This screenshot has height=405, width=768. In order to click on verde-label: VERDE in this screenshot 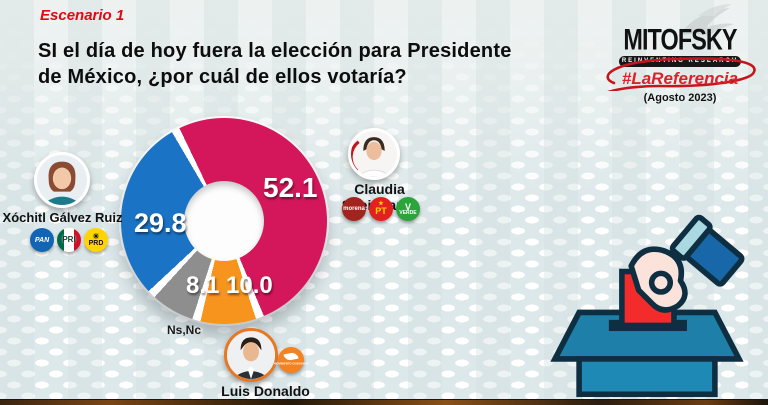, I will do `click(408, 212)`.